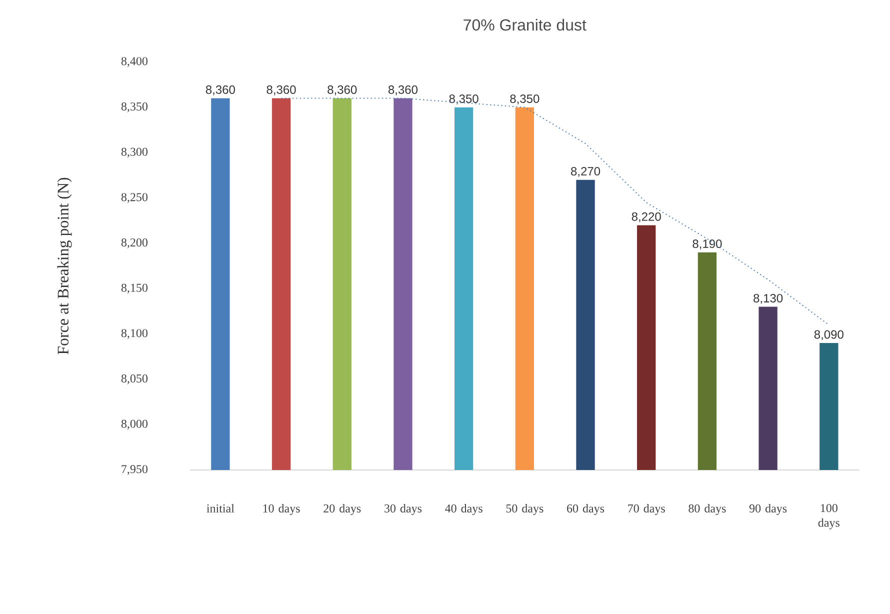 This screenshot has height=614, width=890. Describe the element at coordinates (829, 517) in the screenshot. I see `x-tick-label: 100 days` at that location.